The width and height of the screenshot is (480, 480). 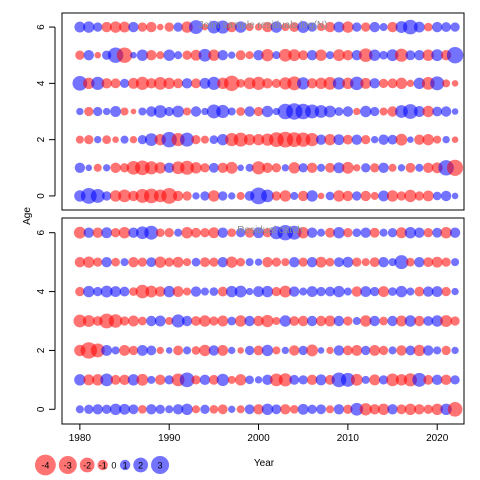 What do you see at coordinates (41, 291) in the screenshot?
I see `y-tick-label: 4` at bounding box center [41, 291].